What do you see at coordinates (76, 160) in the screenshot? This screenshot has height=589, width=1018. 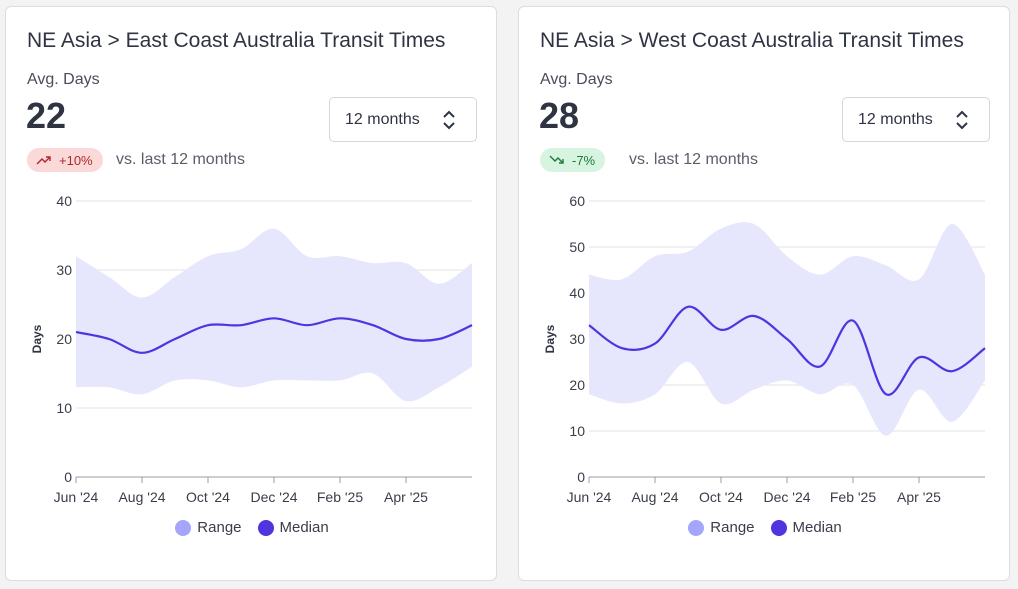 I see `change-badge-text: +10%` at bounding box center [76, 160].